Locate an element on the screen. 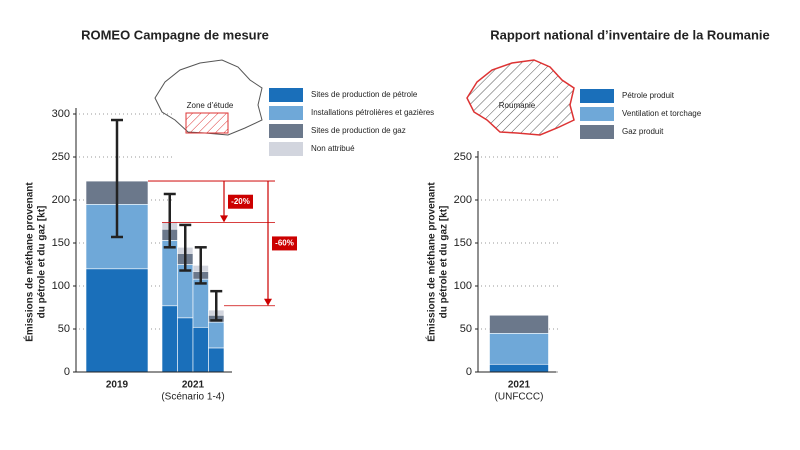 This screenshot has width=800, height=450. chart-title: ROMEO Campagne de mesure is located at coordinates (175, 34).